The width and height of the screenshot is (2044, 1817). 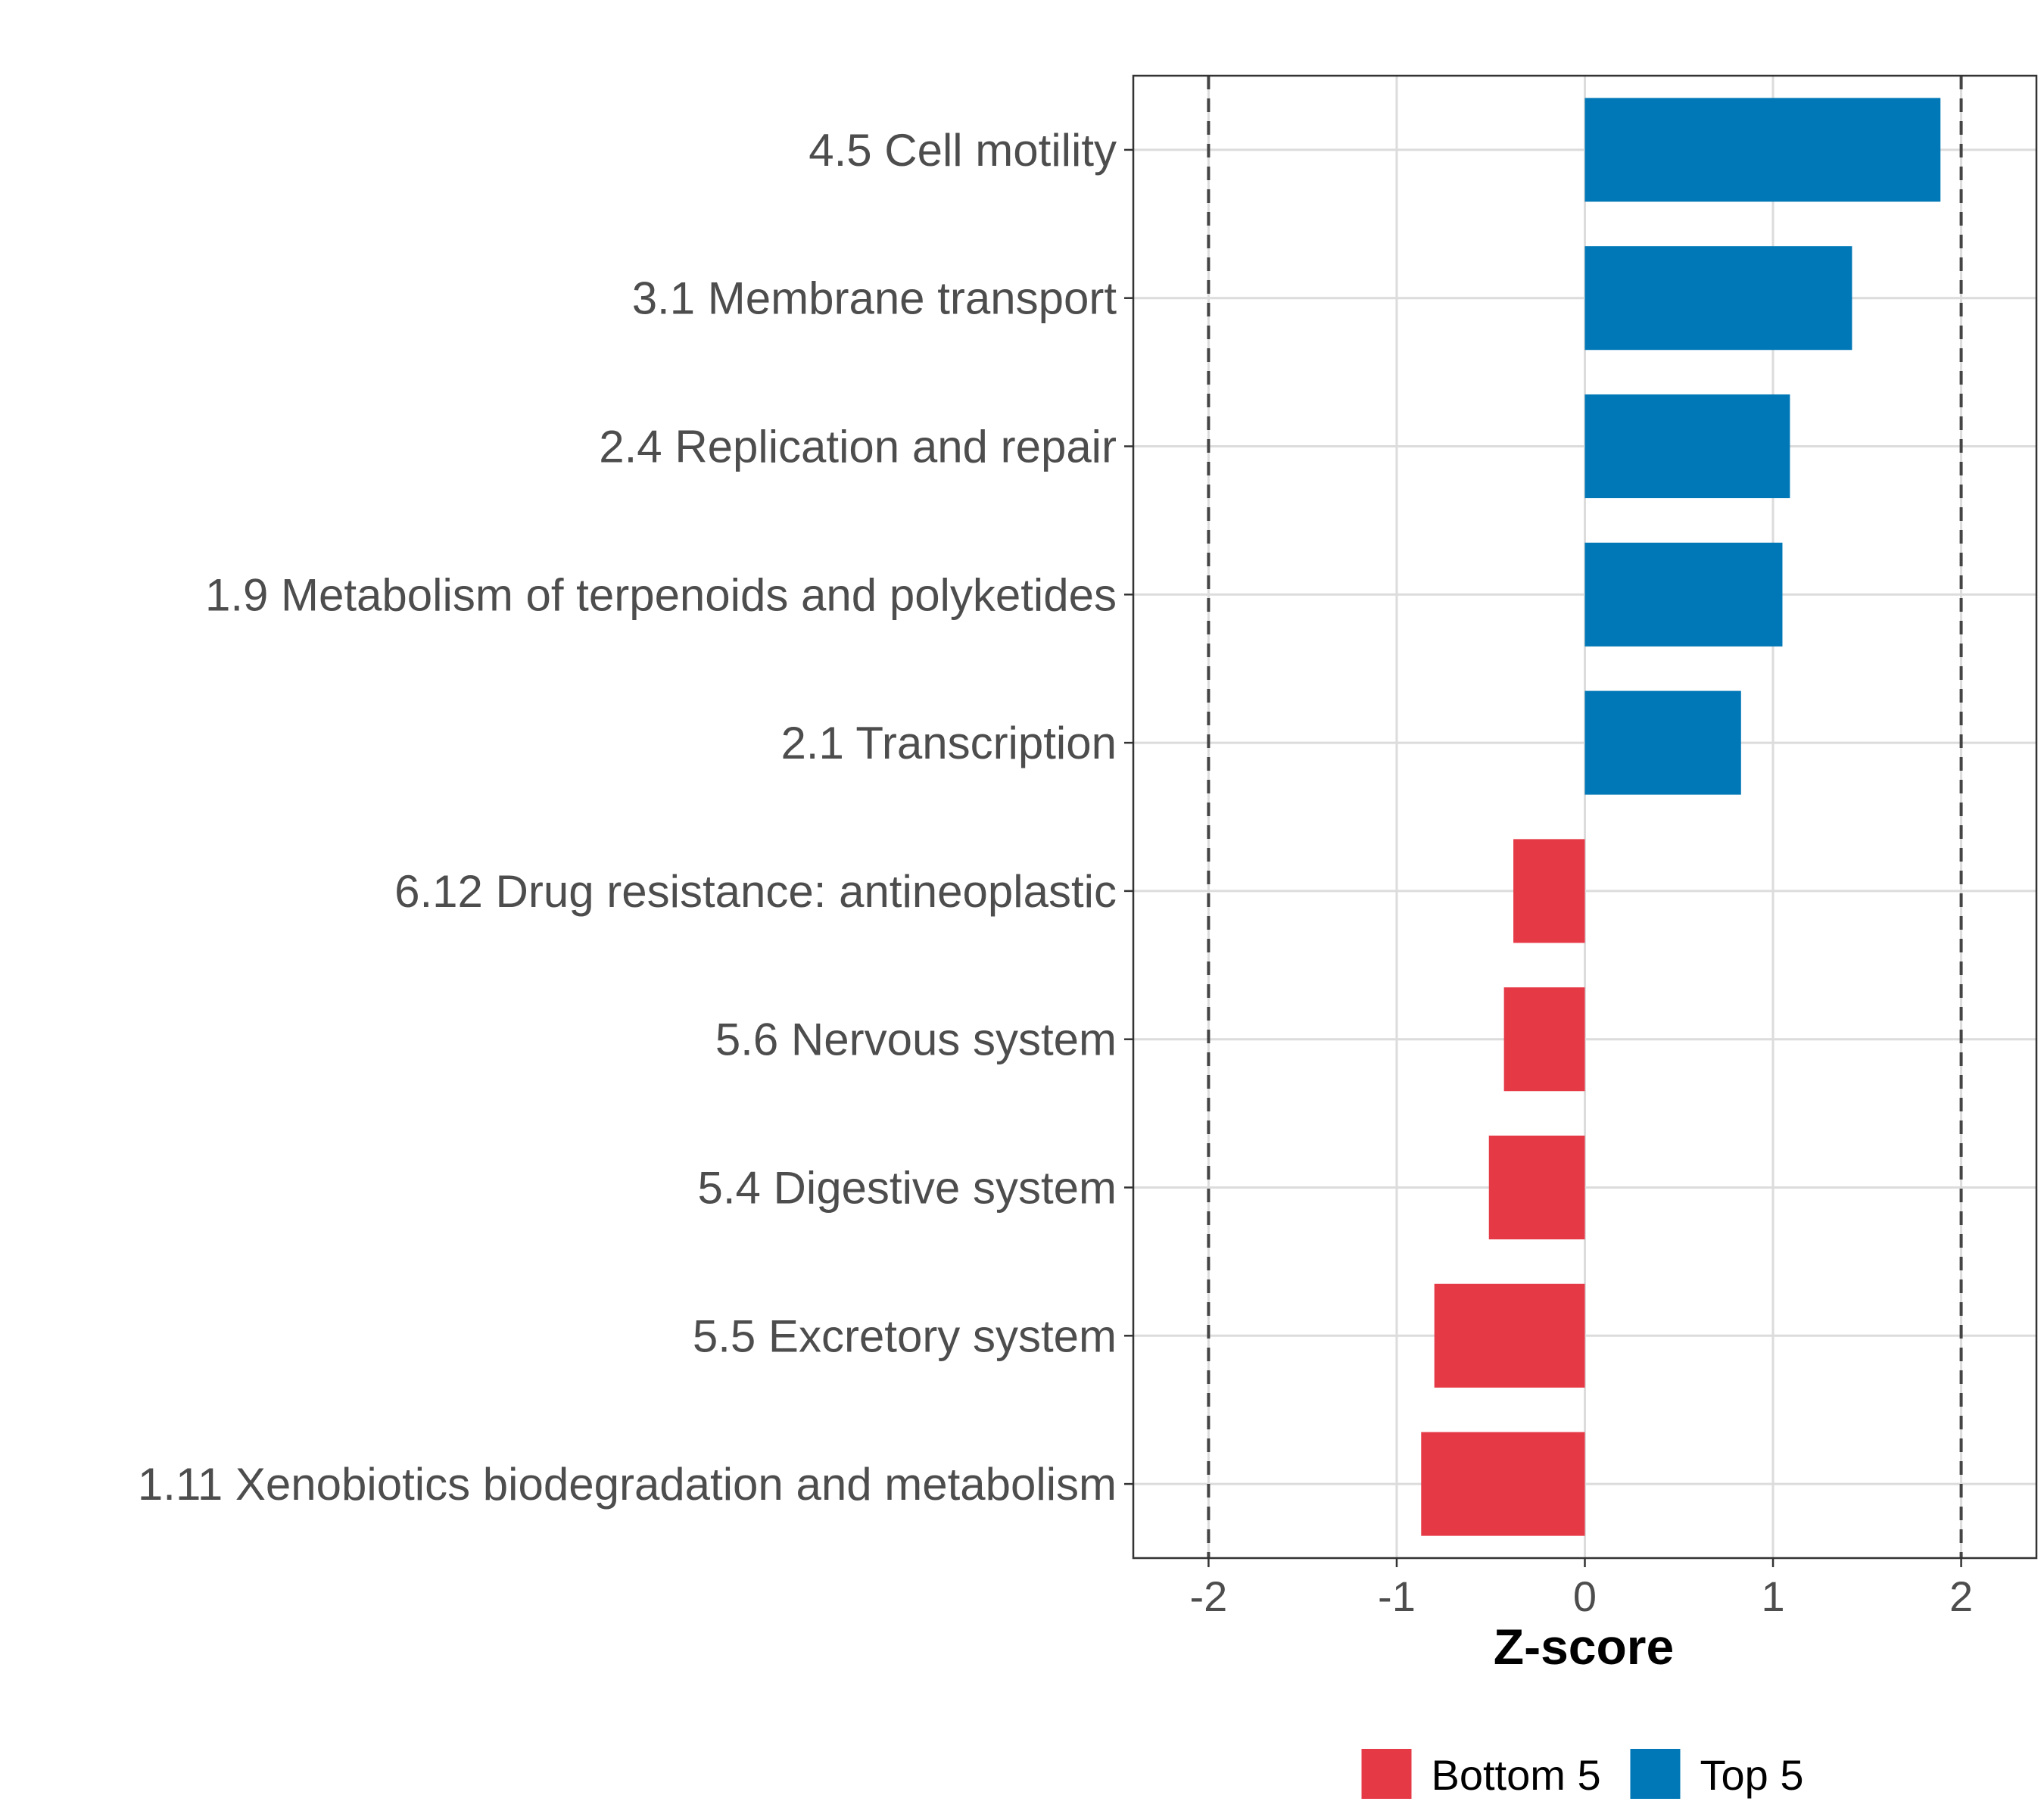 I want to click on category-label: 3.1 Membrane transport, so click(x=874, y=298).